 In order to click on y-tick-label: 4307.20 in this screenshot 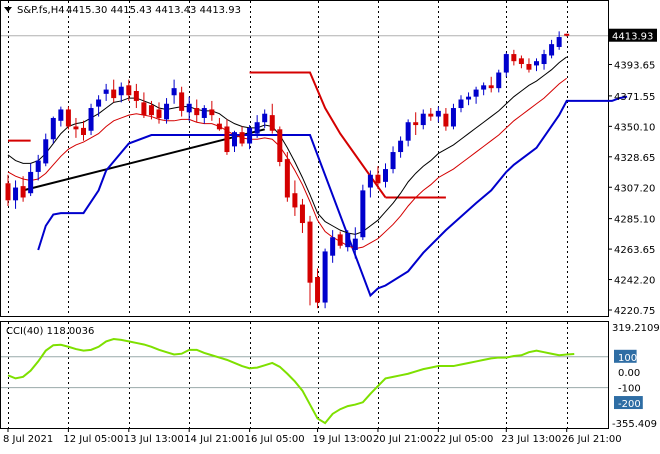, I will do `click(634, 188)`.